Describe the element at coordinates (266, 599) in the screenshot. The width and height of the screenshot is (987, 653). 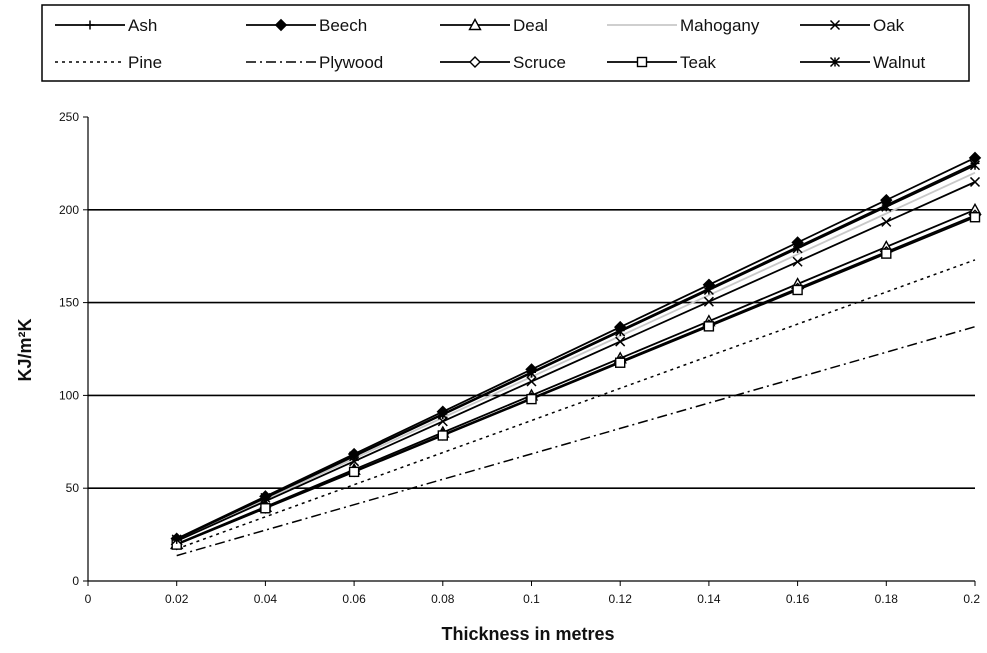
I see `x-tick-label: 0.04` at that location.